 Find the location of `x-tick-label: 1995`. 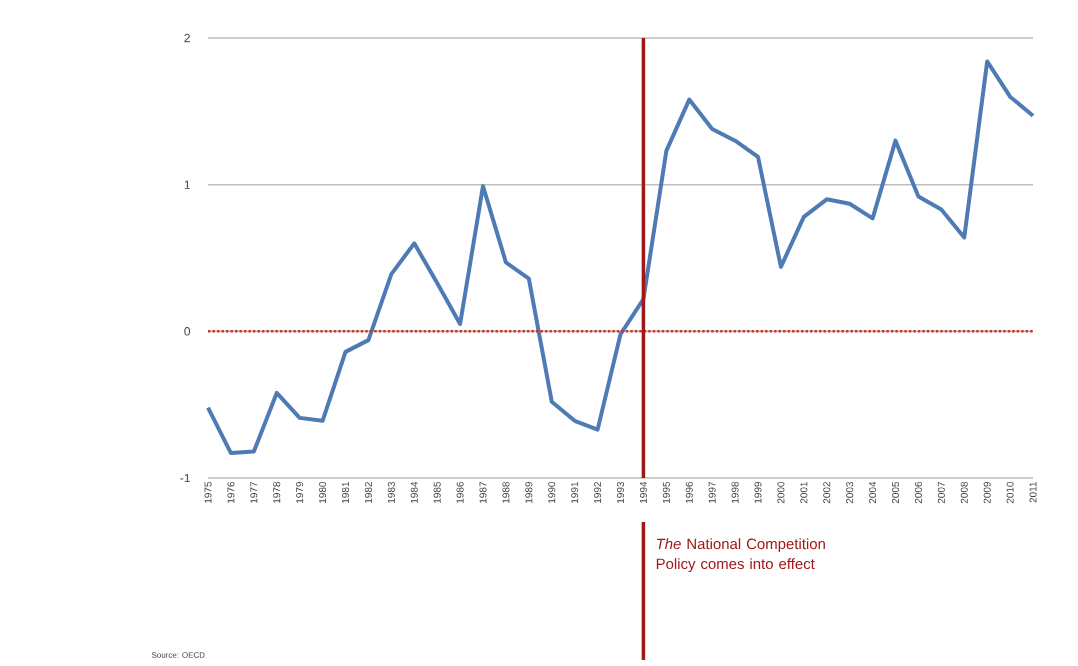

x-tick-label: 1995 is located at coordinates (666, 492).